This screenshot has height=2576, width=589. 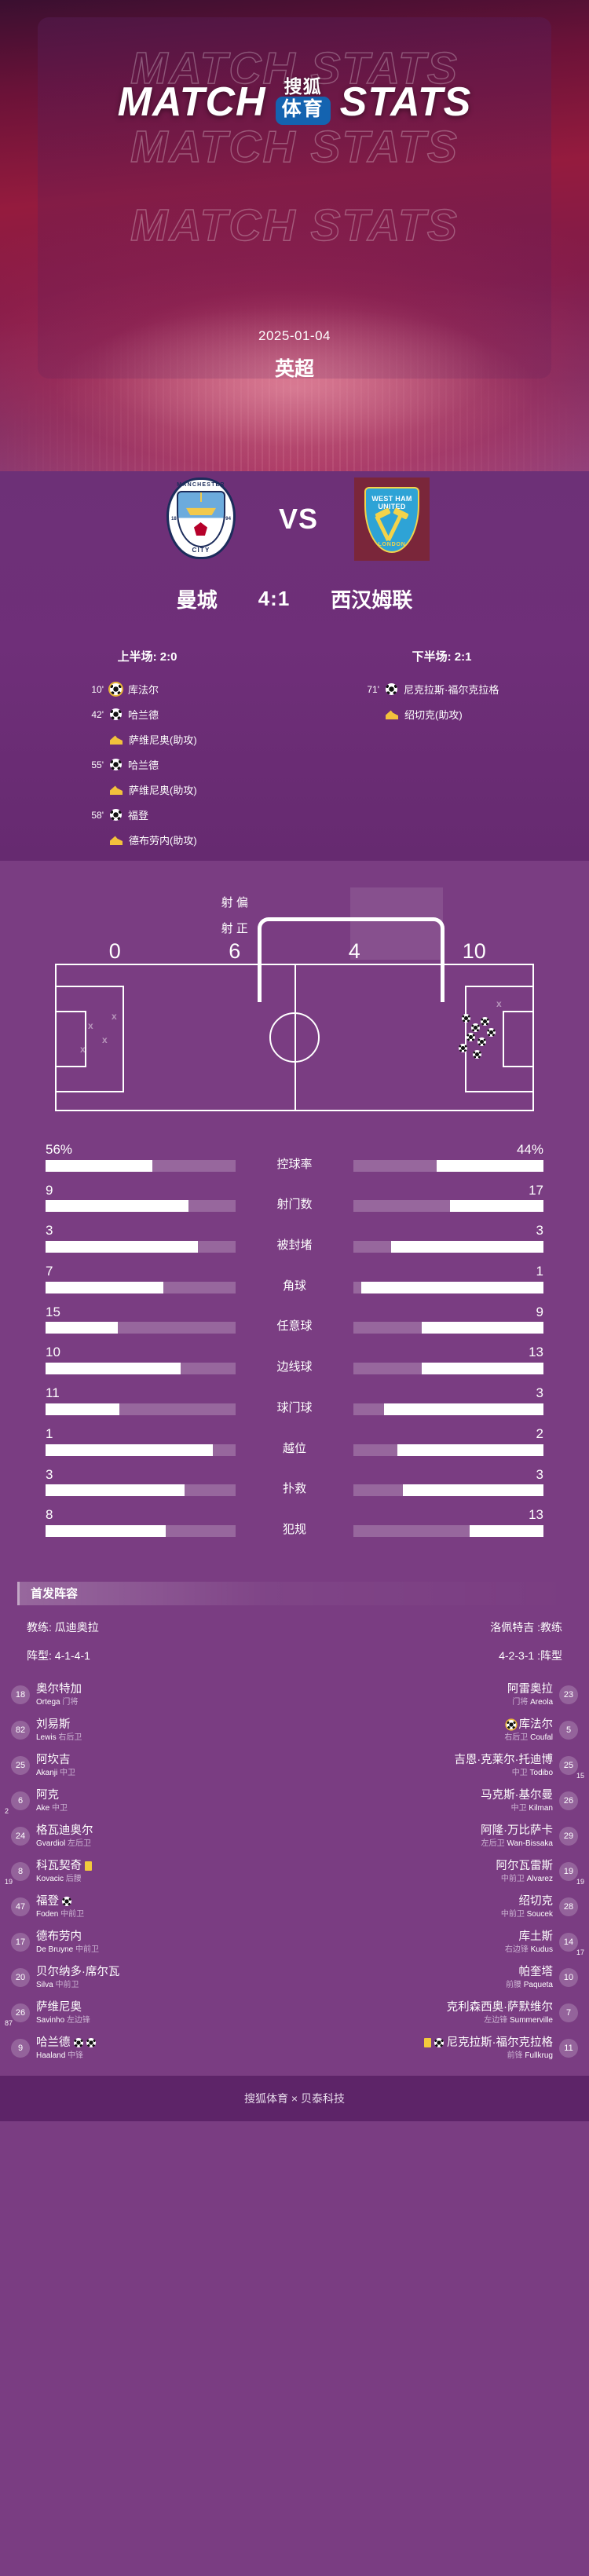 I want to click on player-name-text: 德布劳内, so click(x=59, y=1937).